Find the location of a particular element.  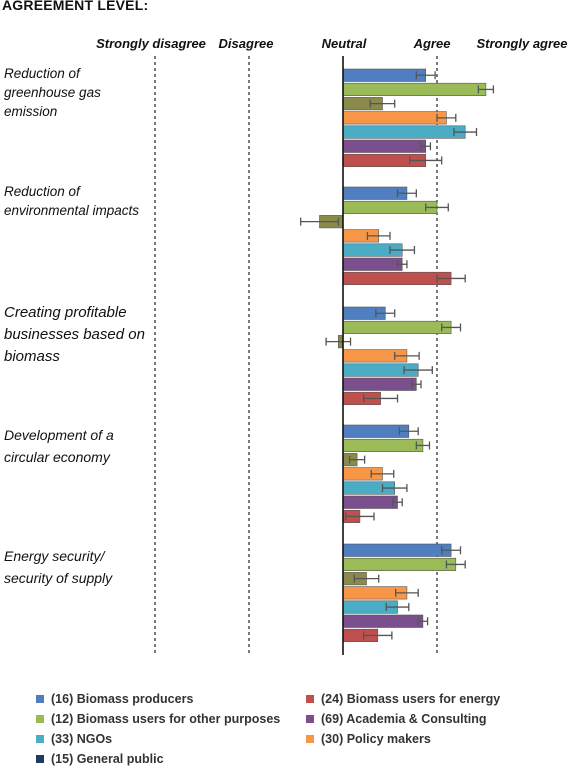

legend-label: (15) General public is located at coordinates (107, 759).